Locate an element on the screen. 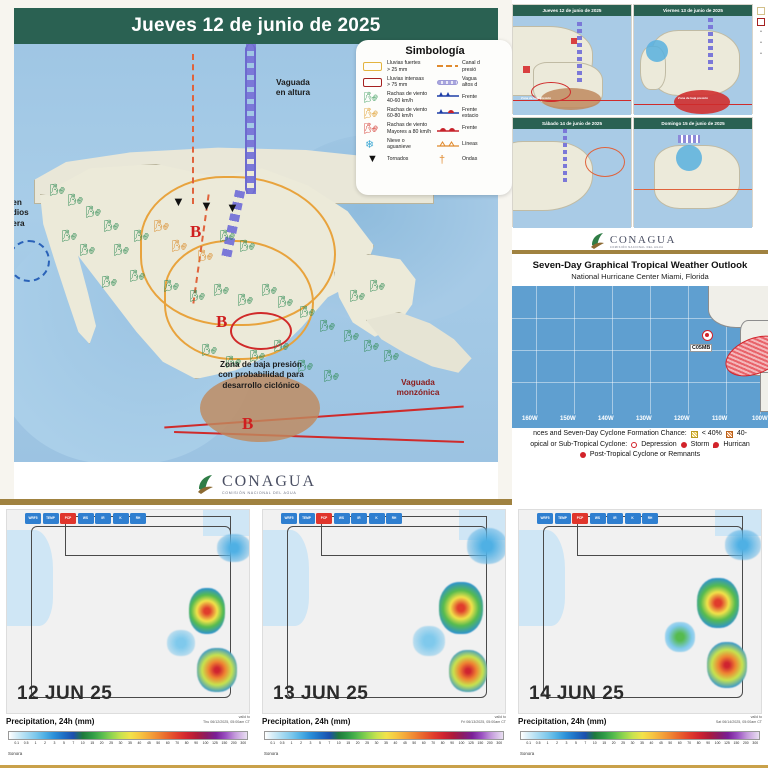  storm-label: C05MB is located at coordinates (701, 348).